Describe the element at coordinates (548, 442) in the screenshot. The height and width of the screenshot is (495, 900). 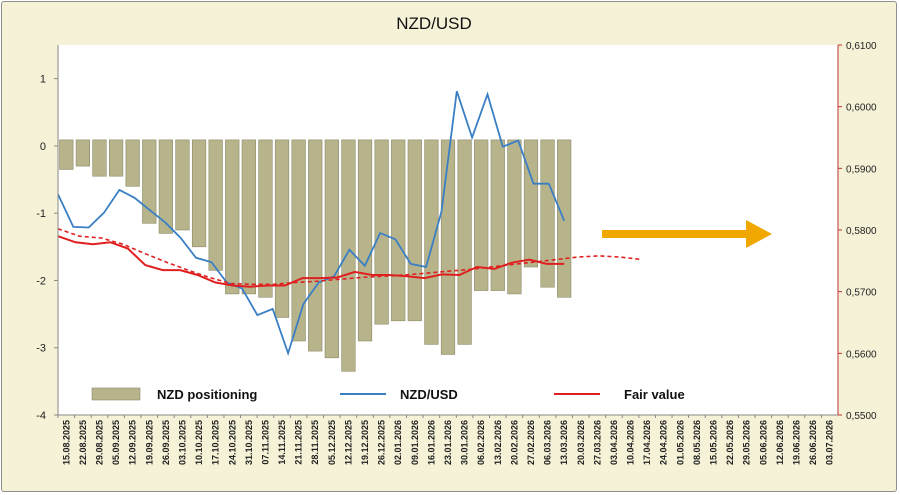
I see `x-tick-label: 06.03.2026` at that location.